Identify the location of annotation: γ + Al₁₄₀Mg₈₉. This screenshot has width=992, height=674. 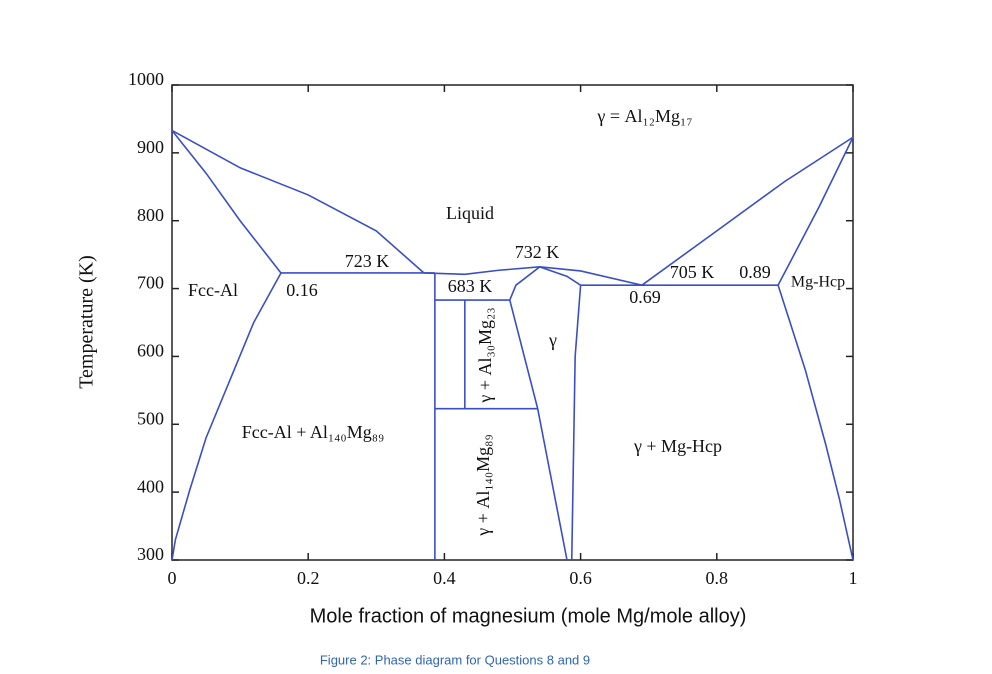
(483, 485).